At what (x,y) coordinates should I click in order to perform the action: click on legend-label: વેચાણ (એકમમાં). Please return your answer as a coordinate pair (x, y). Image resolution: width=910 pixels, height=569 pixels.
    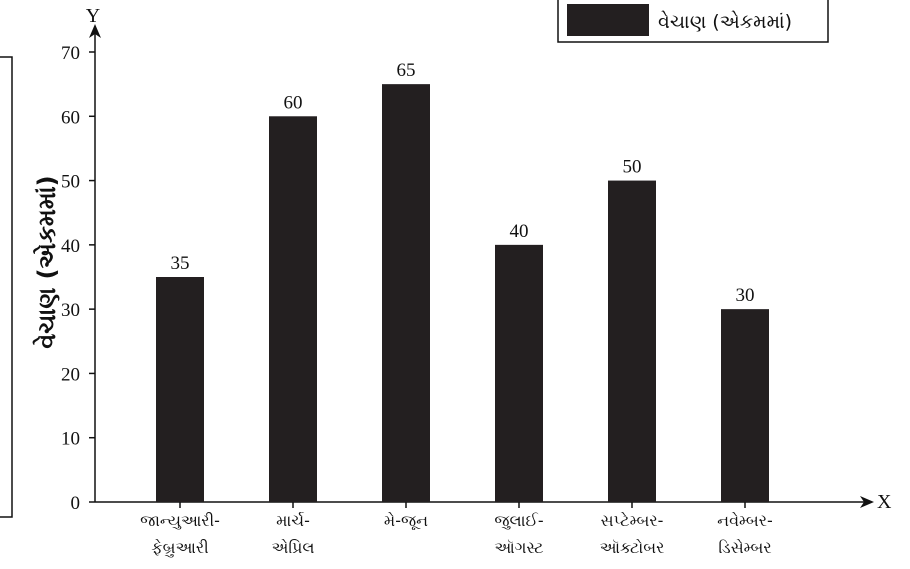
    Looking at the image, I should click on (725, 22).